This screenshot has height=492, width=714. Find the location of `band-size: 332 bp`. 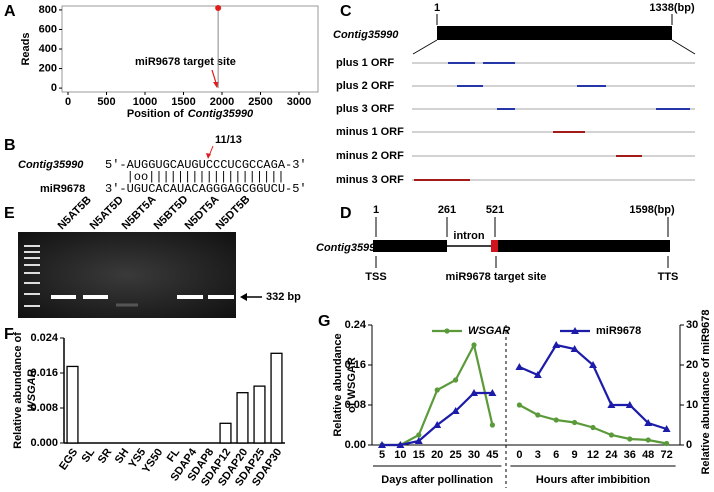

band-size: 332 bp is located at coordinates (283, 297).